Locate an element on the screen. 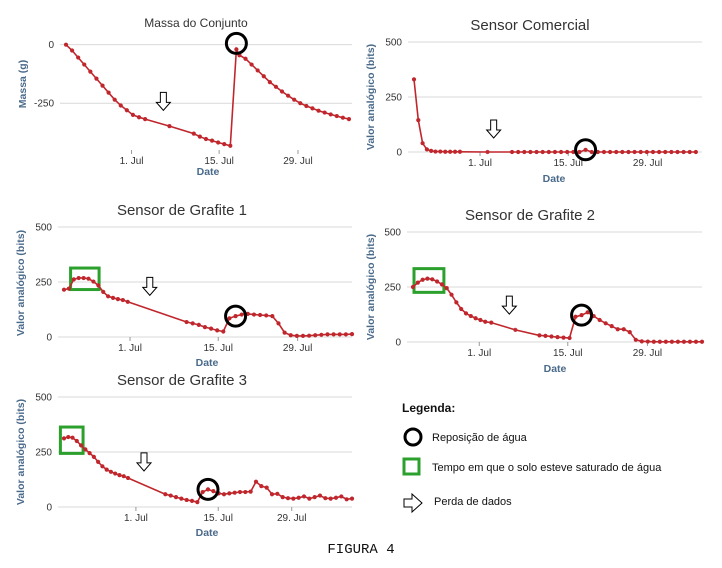 This screenshot has width=722, height=568. legend-label: Reposição de água is located at coordinates (480, 438).